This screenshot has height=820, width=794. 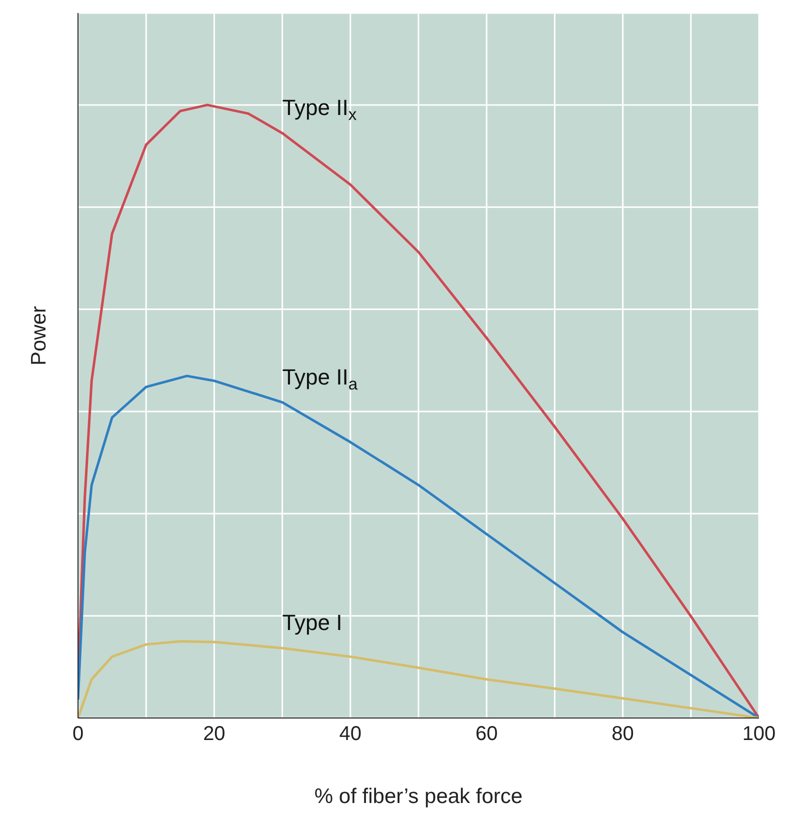 What do you see at coordinates (214, 734) in the screenshot?
I see `x-tick-label: 20` at bounding box center [214, 734].